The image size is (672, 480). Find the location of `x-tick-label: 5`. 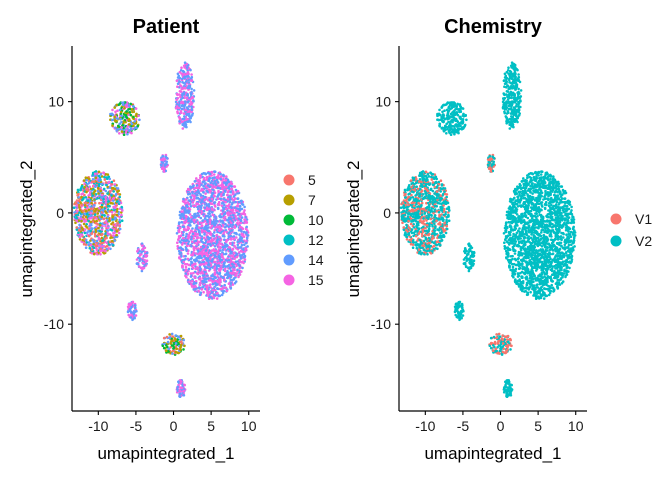

x-tick-label: 5 is located at coordinates (211, 426).